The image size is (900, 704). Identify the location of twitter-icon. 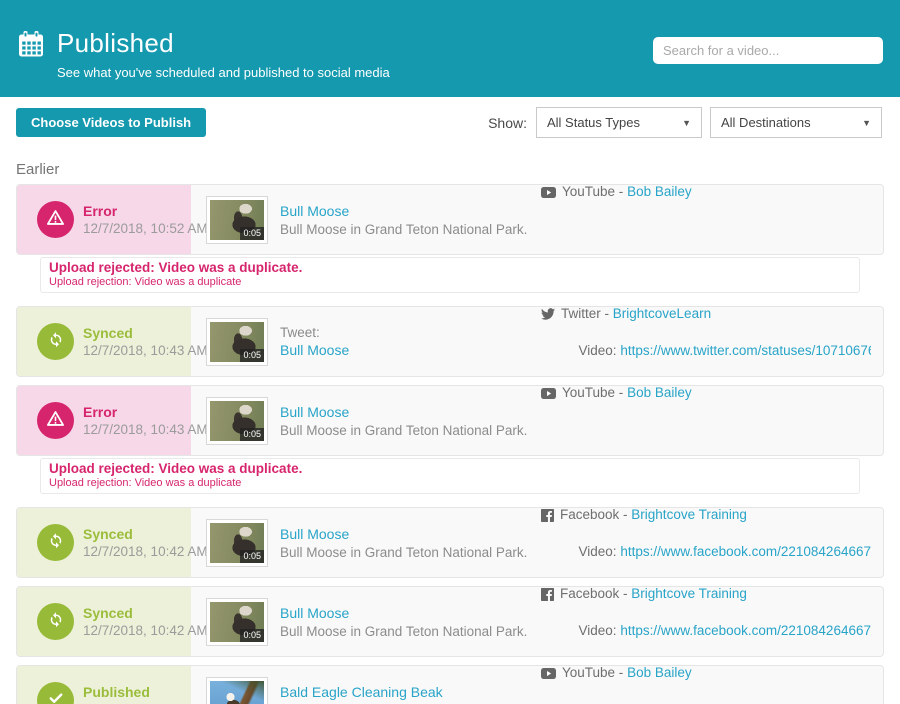
(548, 314).